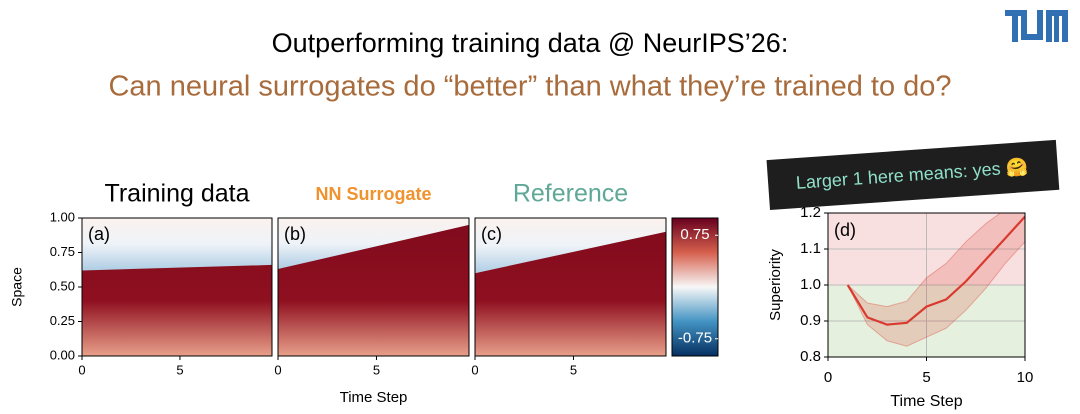 The height and width of the screenshot is (414, 1080). What do you see at coordinates (810, 284) in the screenshot?
I see `y-tick-label: 1.0` at bounding box center [810, 284].